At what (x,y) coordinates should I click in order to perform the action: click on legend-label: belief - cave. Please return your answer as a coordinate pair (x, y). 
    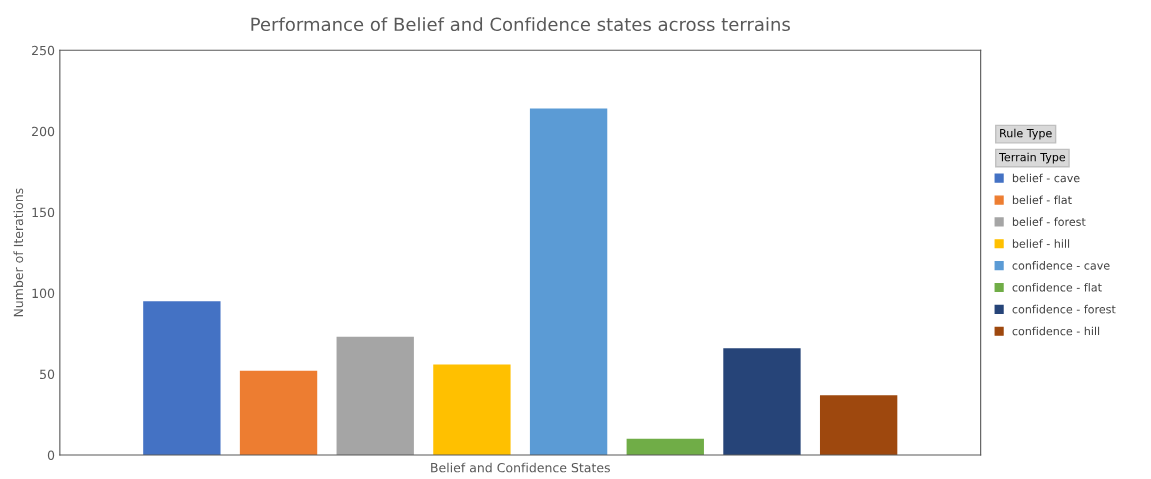
    Looking at the image, I should click on (1046, 178).